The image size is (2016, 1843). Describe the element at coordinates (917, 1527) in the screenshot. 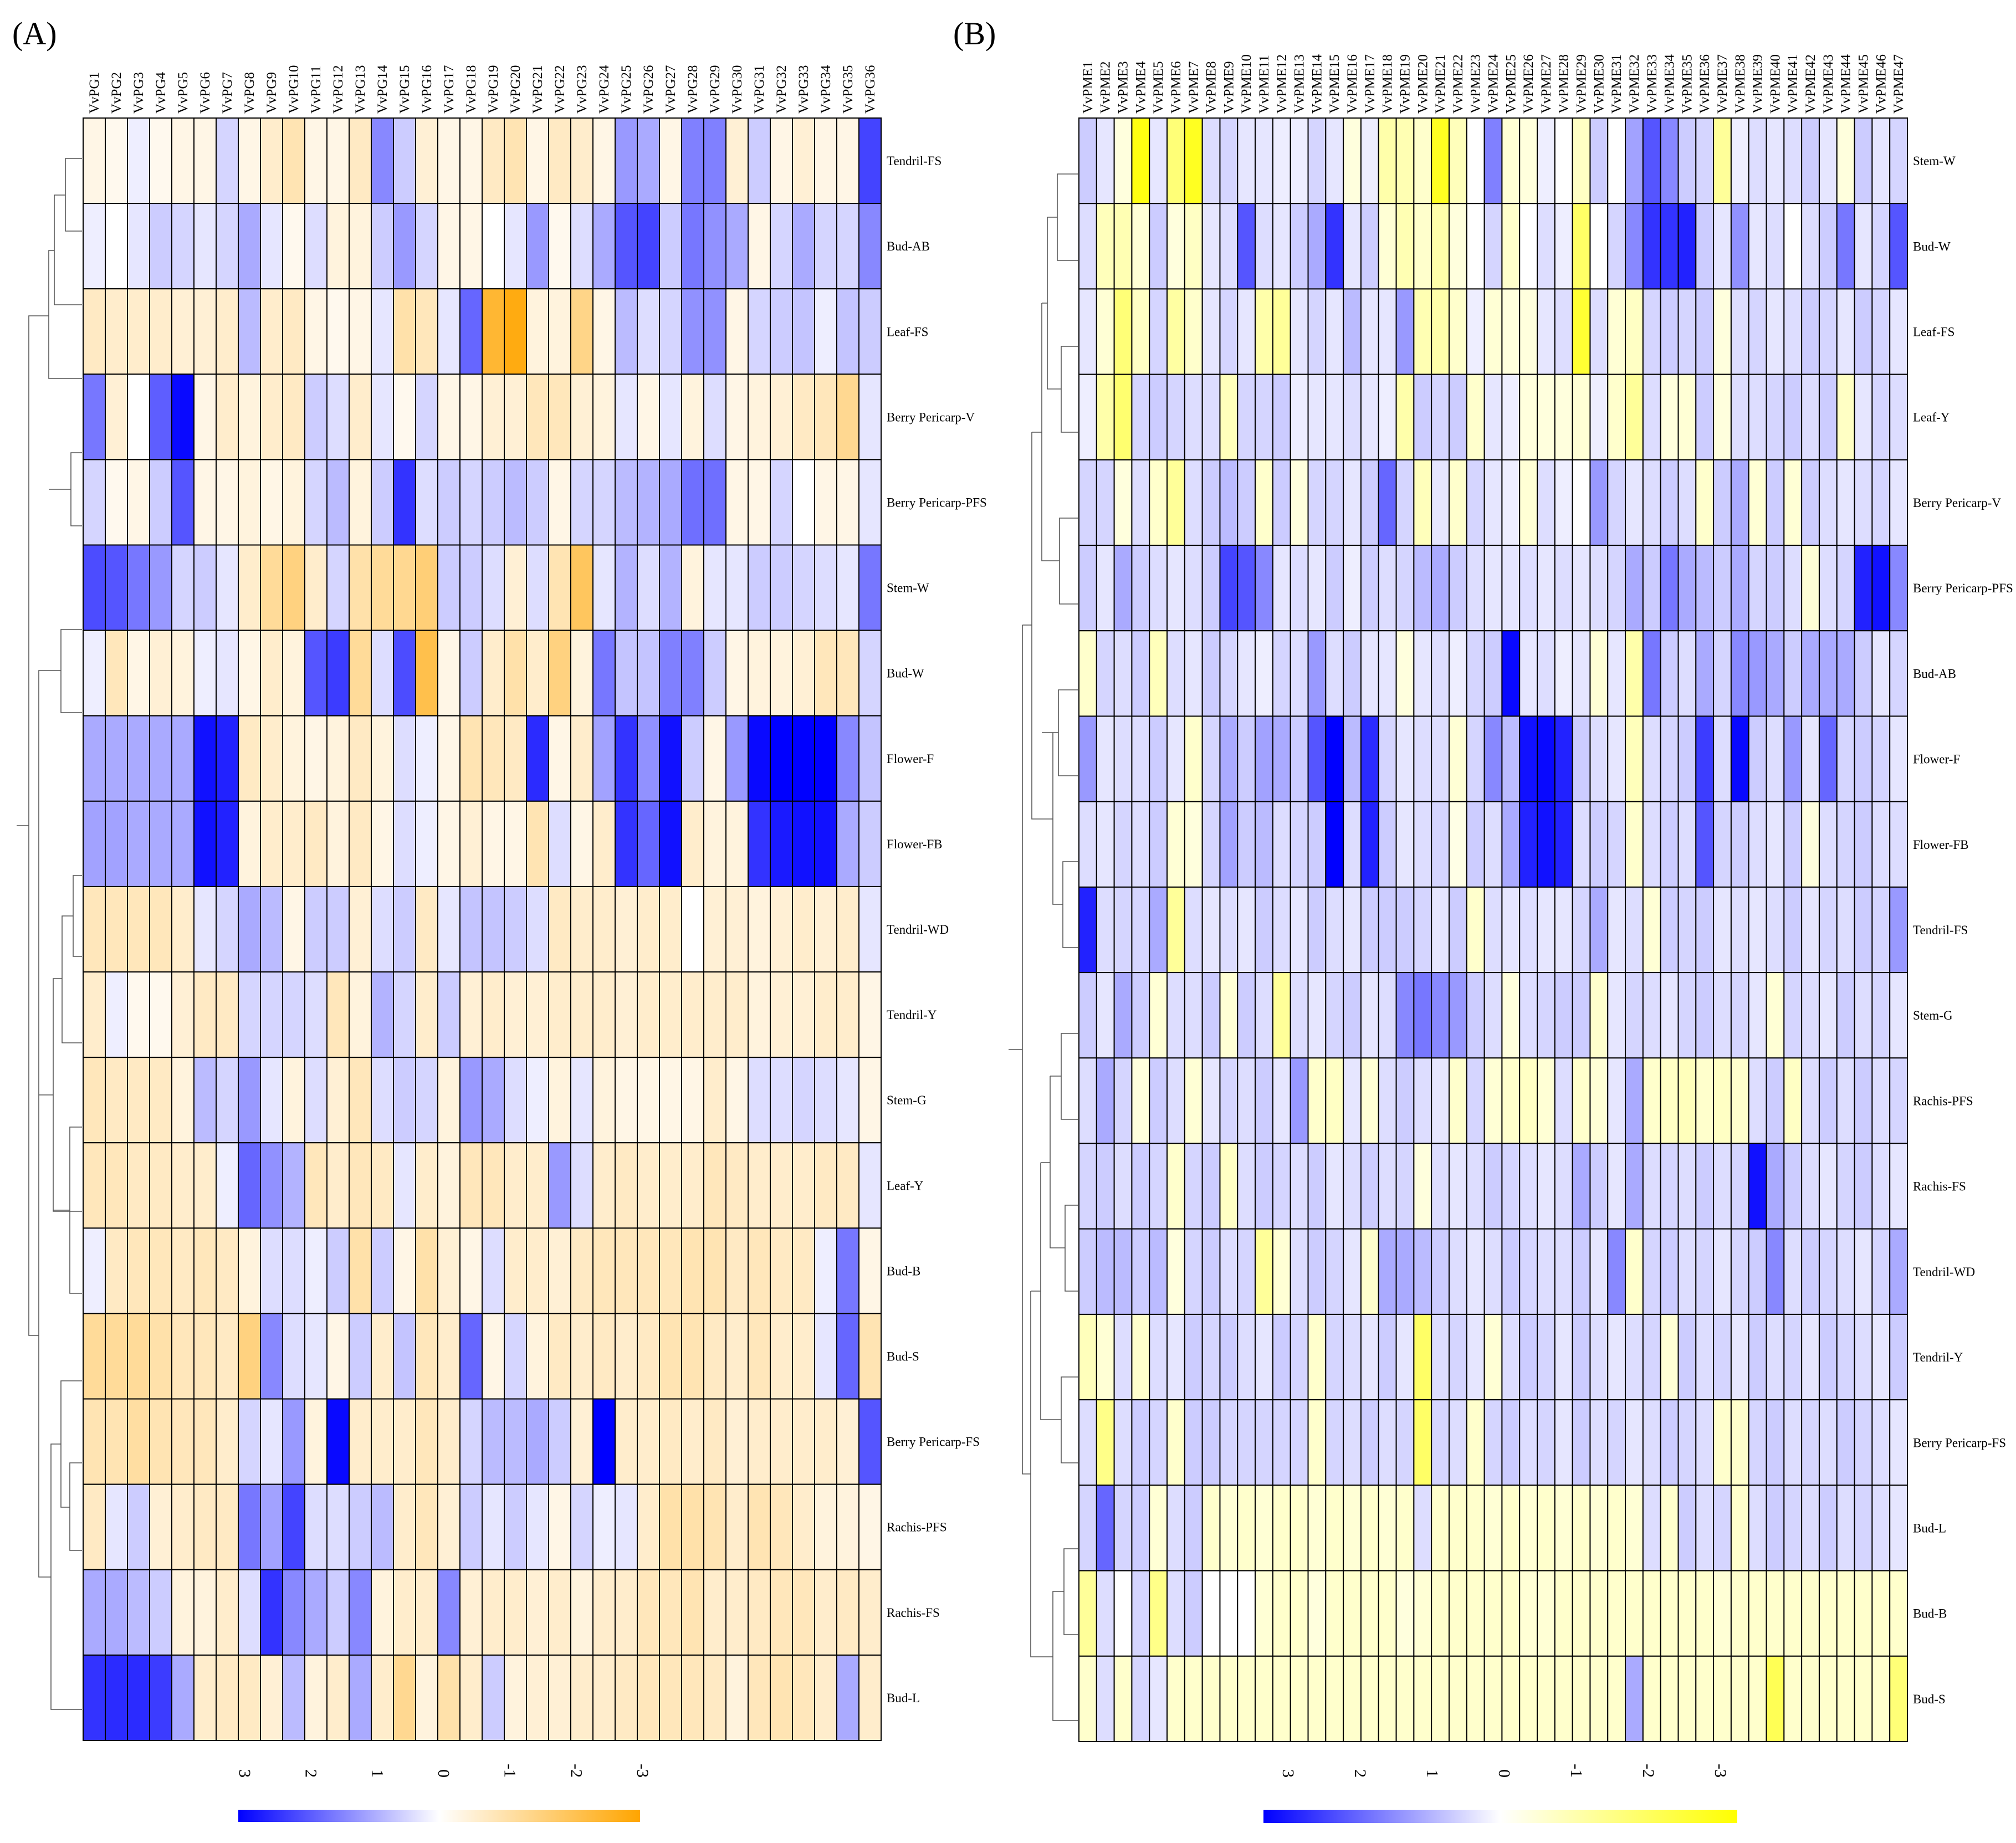

I see `row-label: Rachis-PFS` at that location.